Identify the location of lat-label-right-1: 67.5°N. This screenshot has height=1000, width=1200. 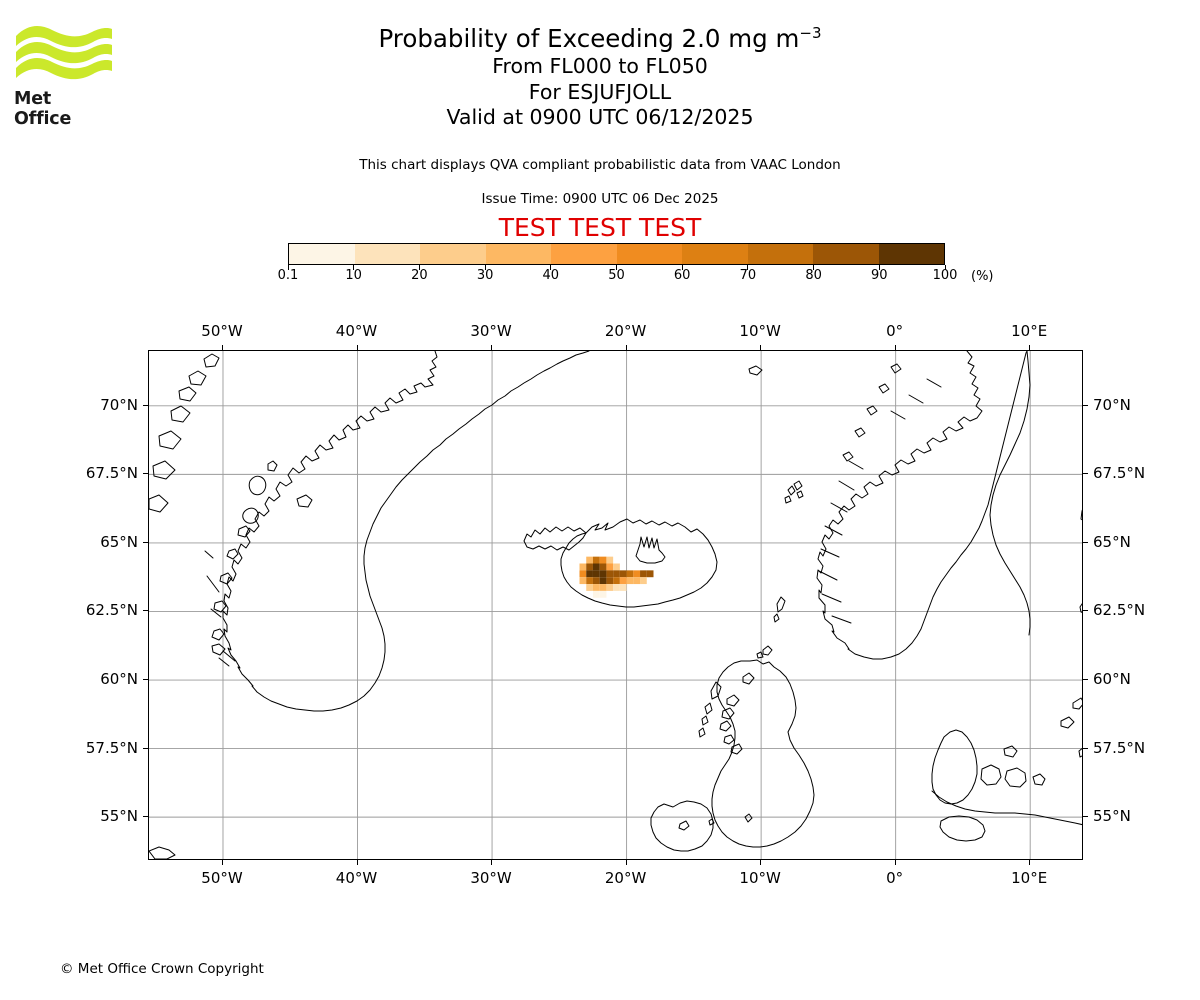
(1119, 473).